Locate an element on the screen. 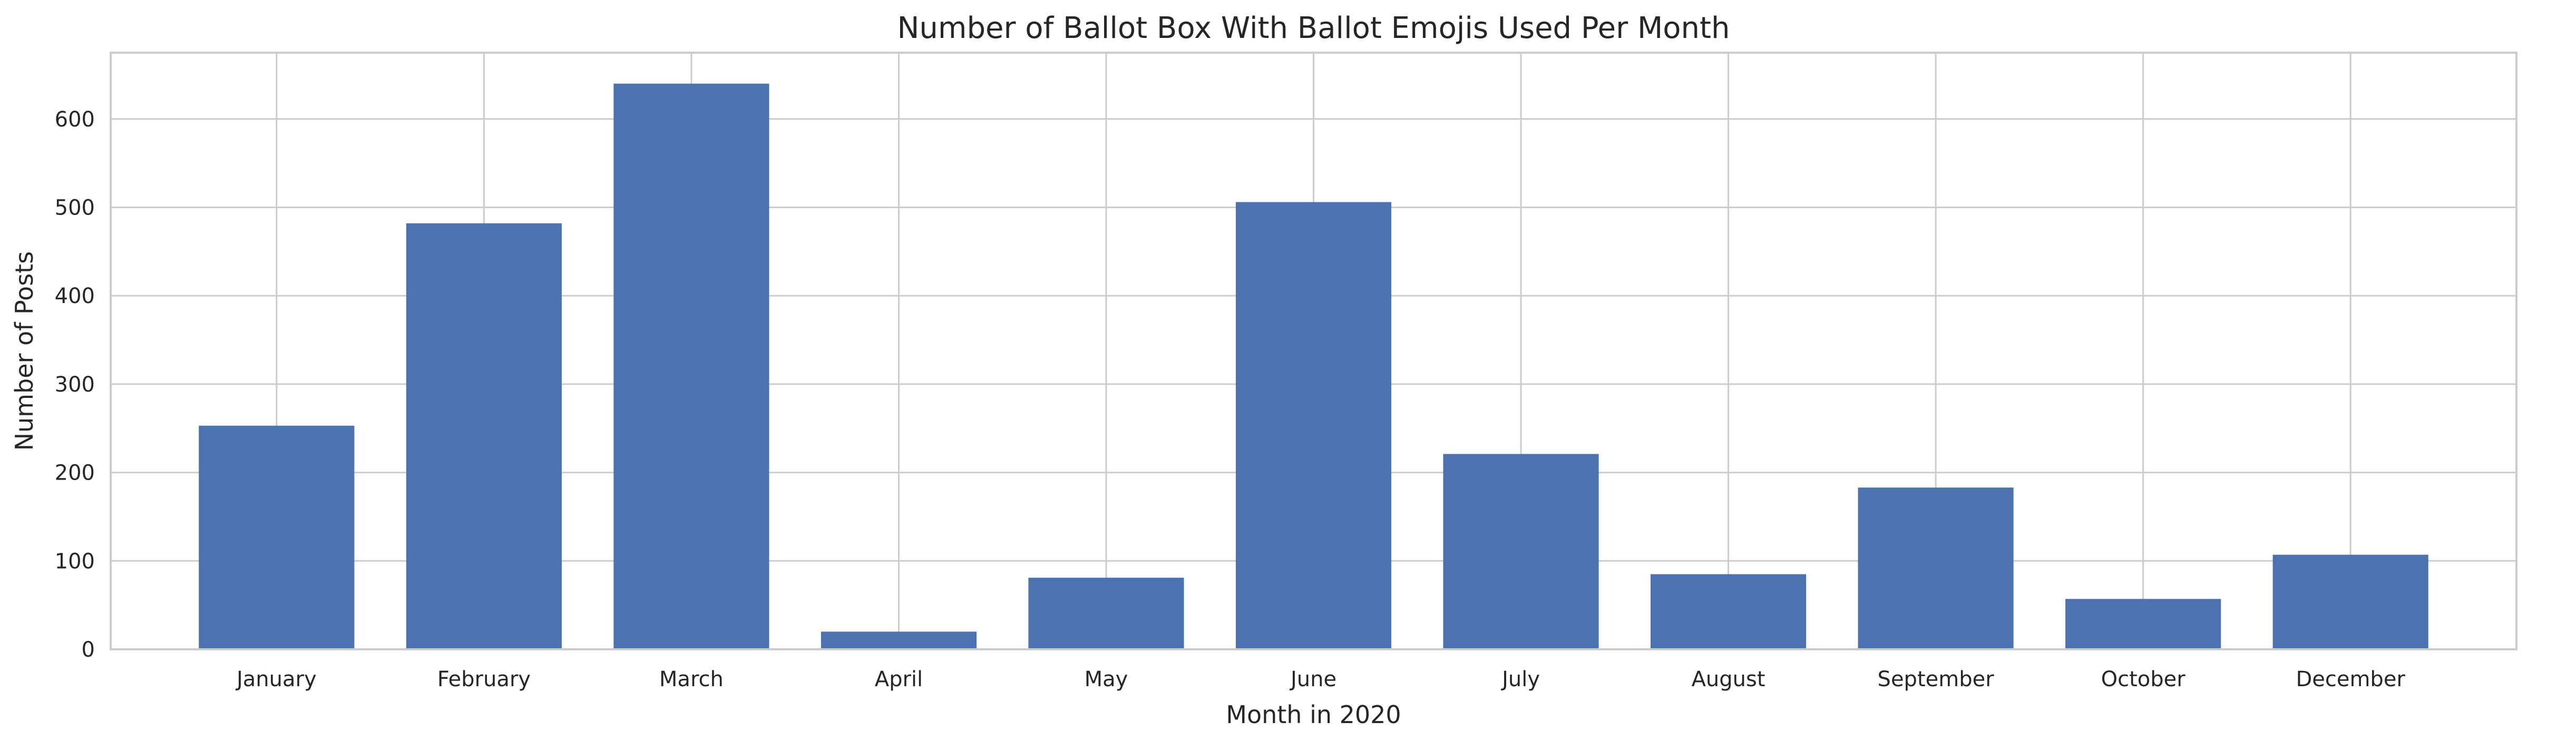 The height and width of the screenshot is (741, 2576). bar-may is located at coordinates (1106, 613).